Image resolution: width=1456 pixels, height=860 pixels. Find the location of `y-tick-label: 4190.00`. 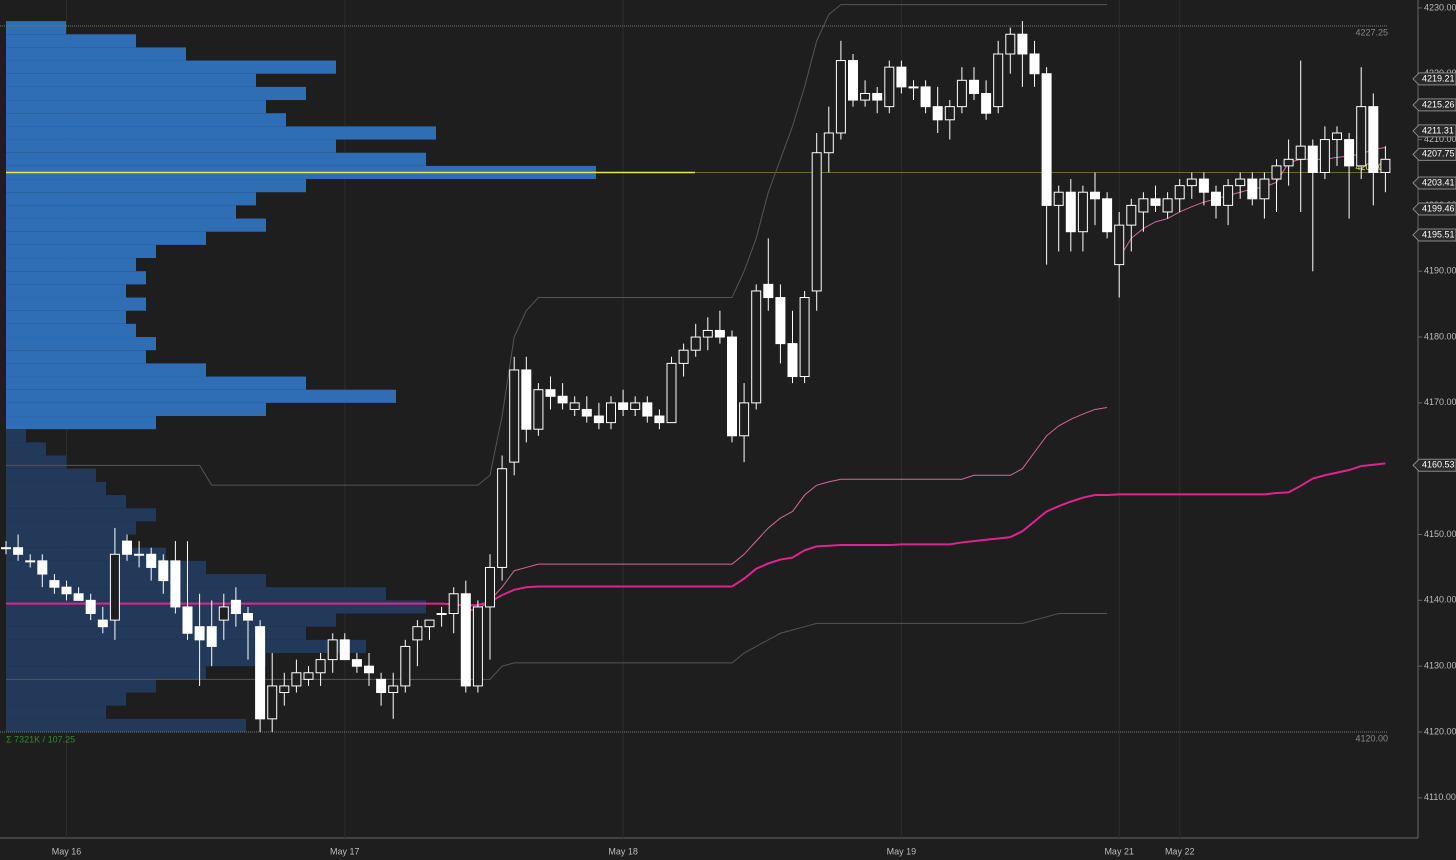

y-tick-label: 4190.00 is located at coordinates (1440, 271).